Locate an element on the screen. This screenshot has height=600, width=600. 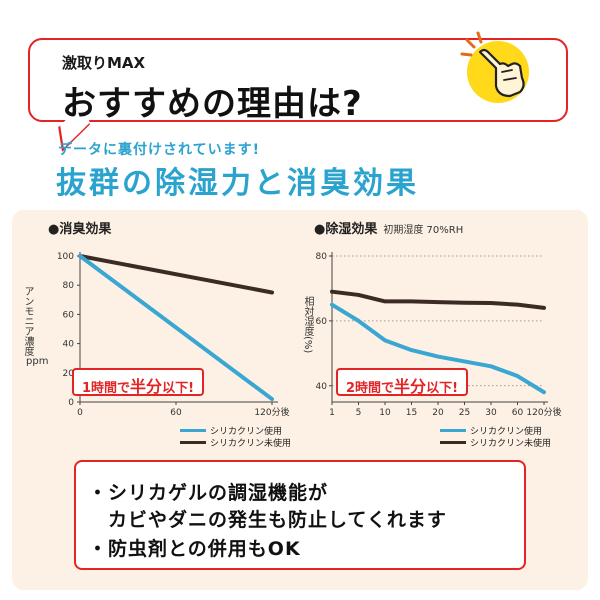
chart1-legend: シリカクリン使用 シリカクリン未使用 is located at coordinates (236, 436).